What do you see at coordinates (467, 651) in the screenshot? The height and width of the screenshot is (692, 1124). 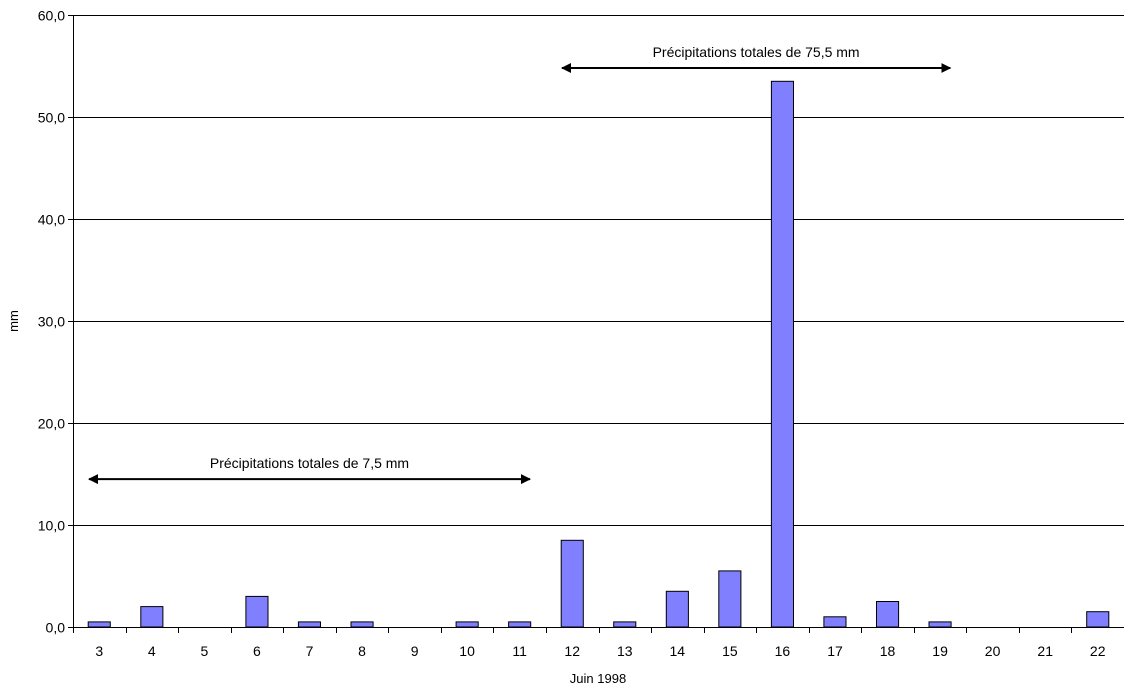 I see `x-tick-label: 10` at bounding box center [467, 651].